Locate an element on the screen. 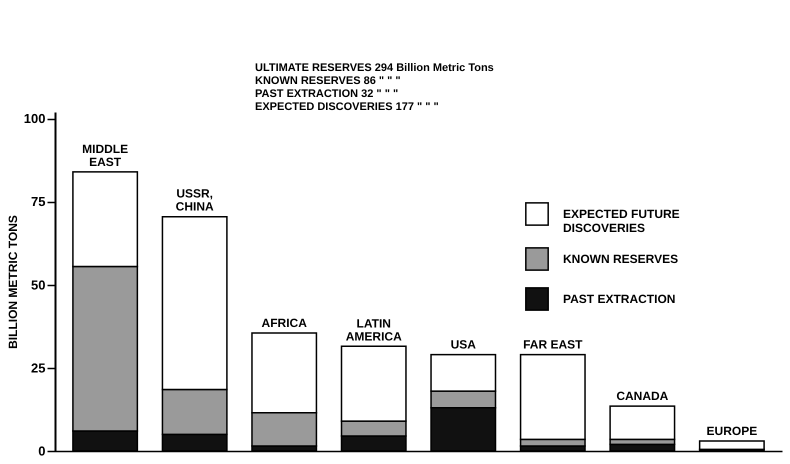  y-tick-label: 25 is located at coordinates (38, 368).